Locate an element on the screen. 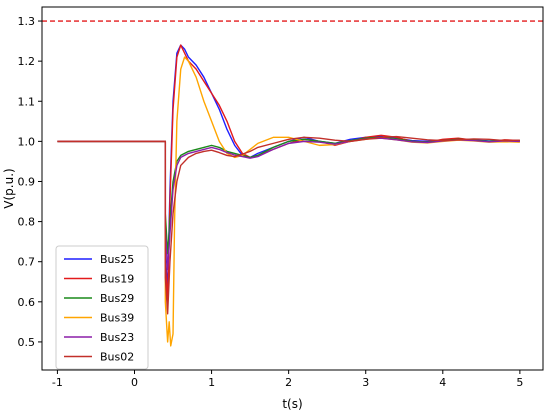  legend-label-bus02: Bus02 is located at coordinates (117, 357).